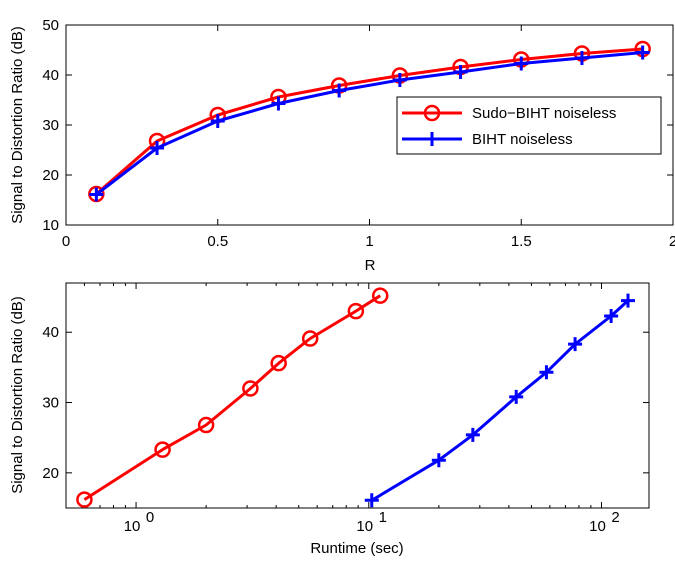 This screenshot has height=561, width=675. What do you see at coordinates (521, 241) in the screenshot?
I see `x-tick-label: 1.5` at bounding box center [521, 241].